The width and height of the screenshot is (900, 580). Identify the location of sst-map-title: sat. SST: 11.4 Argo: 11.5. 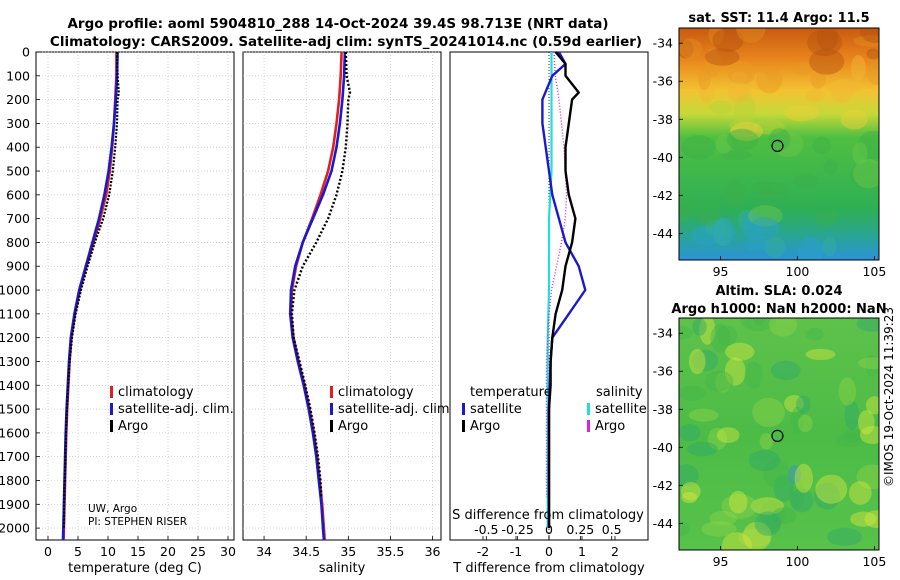
(778, 18).